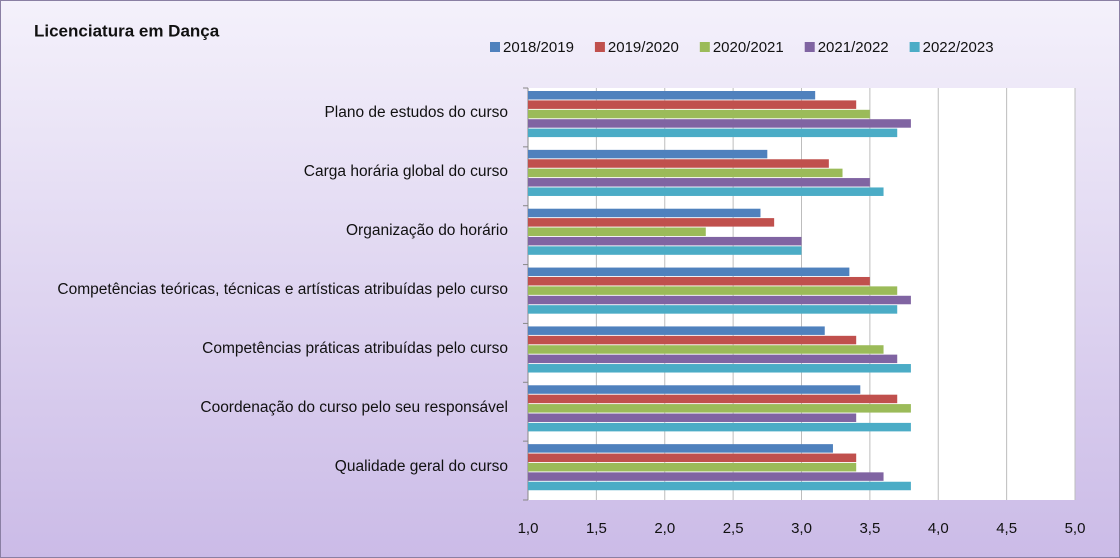 This screenshot has width=1120, height=558. Describe the element at coordinates (664, 528) in the screenshot. I see `x-tick-label: 2,0` at that location.